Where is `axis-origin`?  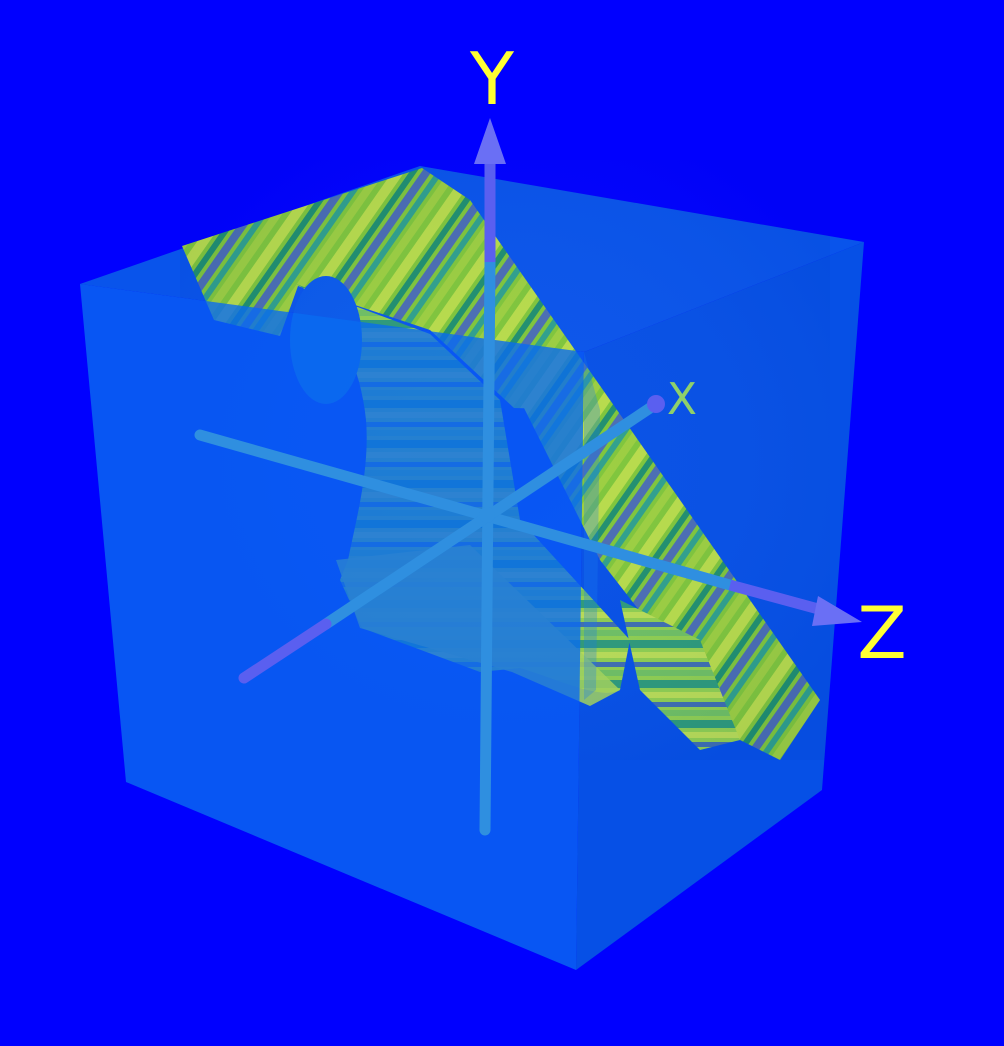 axis-origin is located at coordinates (487, 515).